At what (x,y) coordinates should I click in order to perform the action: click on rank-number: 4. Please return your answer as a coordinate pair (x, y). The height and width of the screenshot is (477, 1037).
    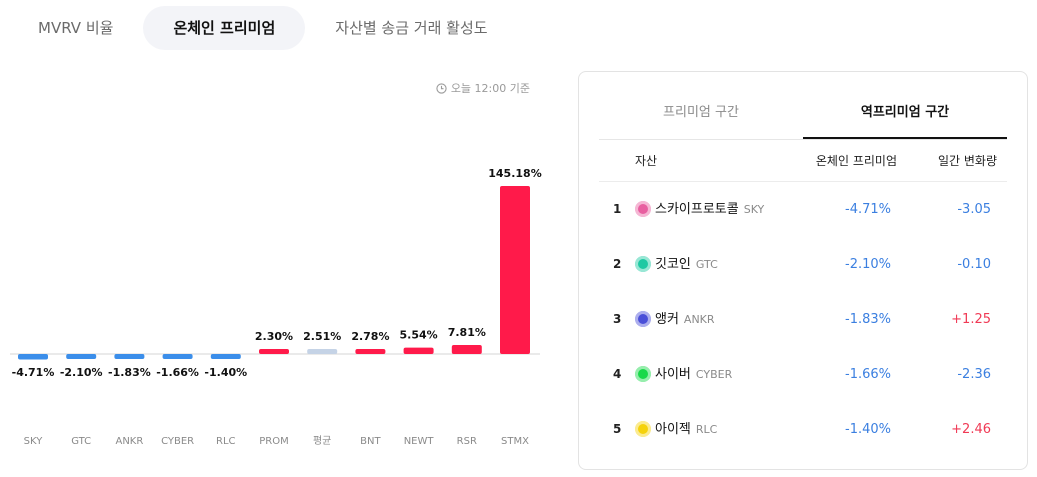
    Looking at the image, I should click on (617, 374).